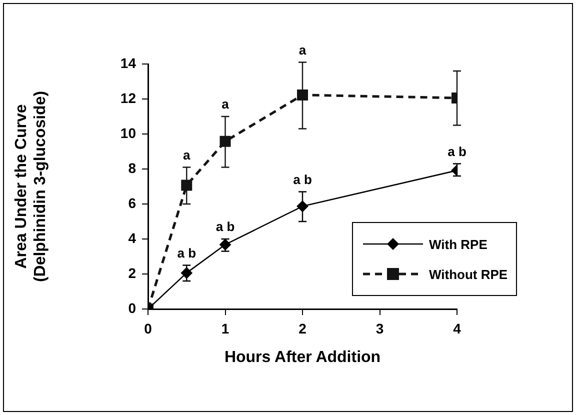  I want to click on x-axis-title: Hours After Addition, so click(302, 357).